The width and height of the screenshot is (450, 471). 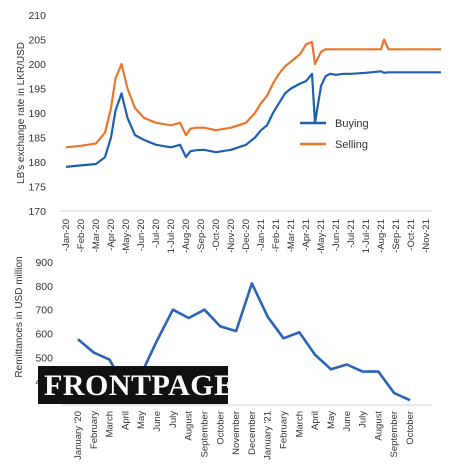 What do you see at coordinates (201, 236) in the screenshot?
I see `x-tick-label: -Sep-20` at bounding box center [201, 236].